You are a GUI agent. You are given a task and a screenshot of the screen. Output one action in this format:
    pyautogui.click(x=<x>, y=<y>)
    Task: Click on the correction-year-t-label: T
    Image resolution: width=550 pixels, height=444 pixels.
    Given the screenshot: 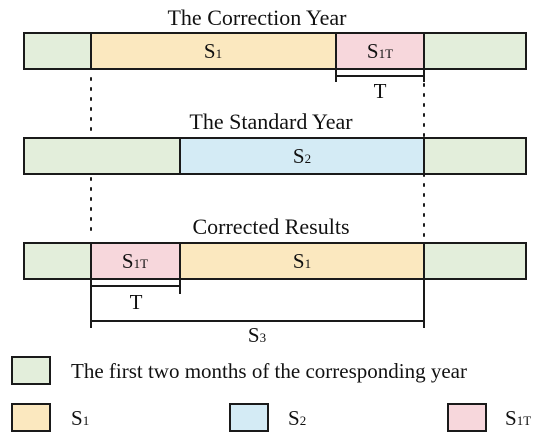 What is the action you would take?
    pyautogui.click(x=380, y=91)
    